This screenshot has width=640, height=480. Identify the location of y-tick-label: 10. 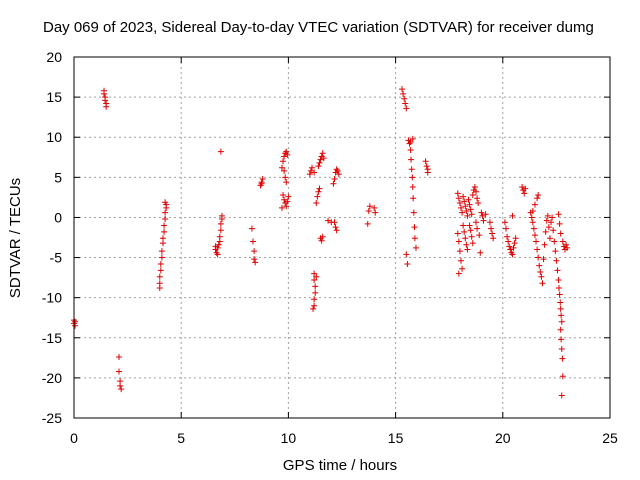
(54, 137).